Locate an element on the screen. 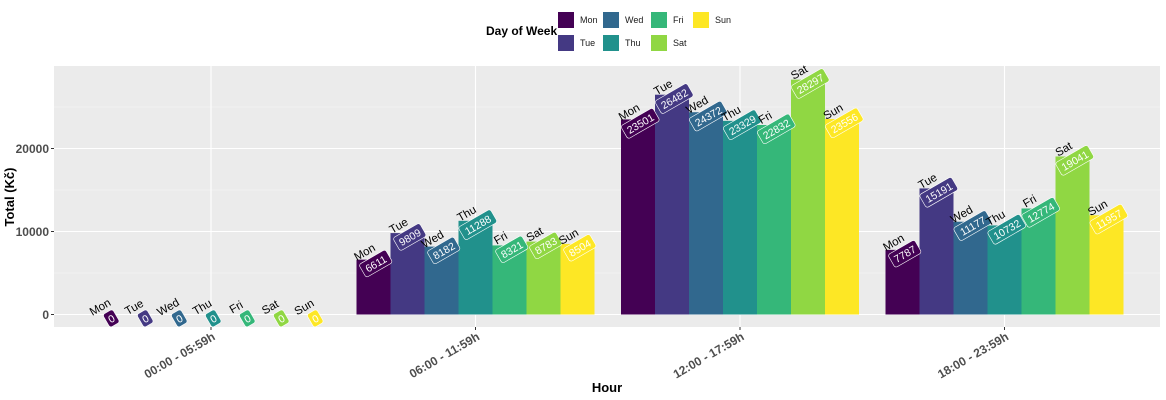 The width and height of the screenshot is (1166, 400). bar-sat-12-00-17-59h is located at coordinates (808, 197).